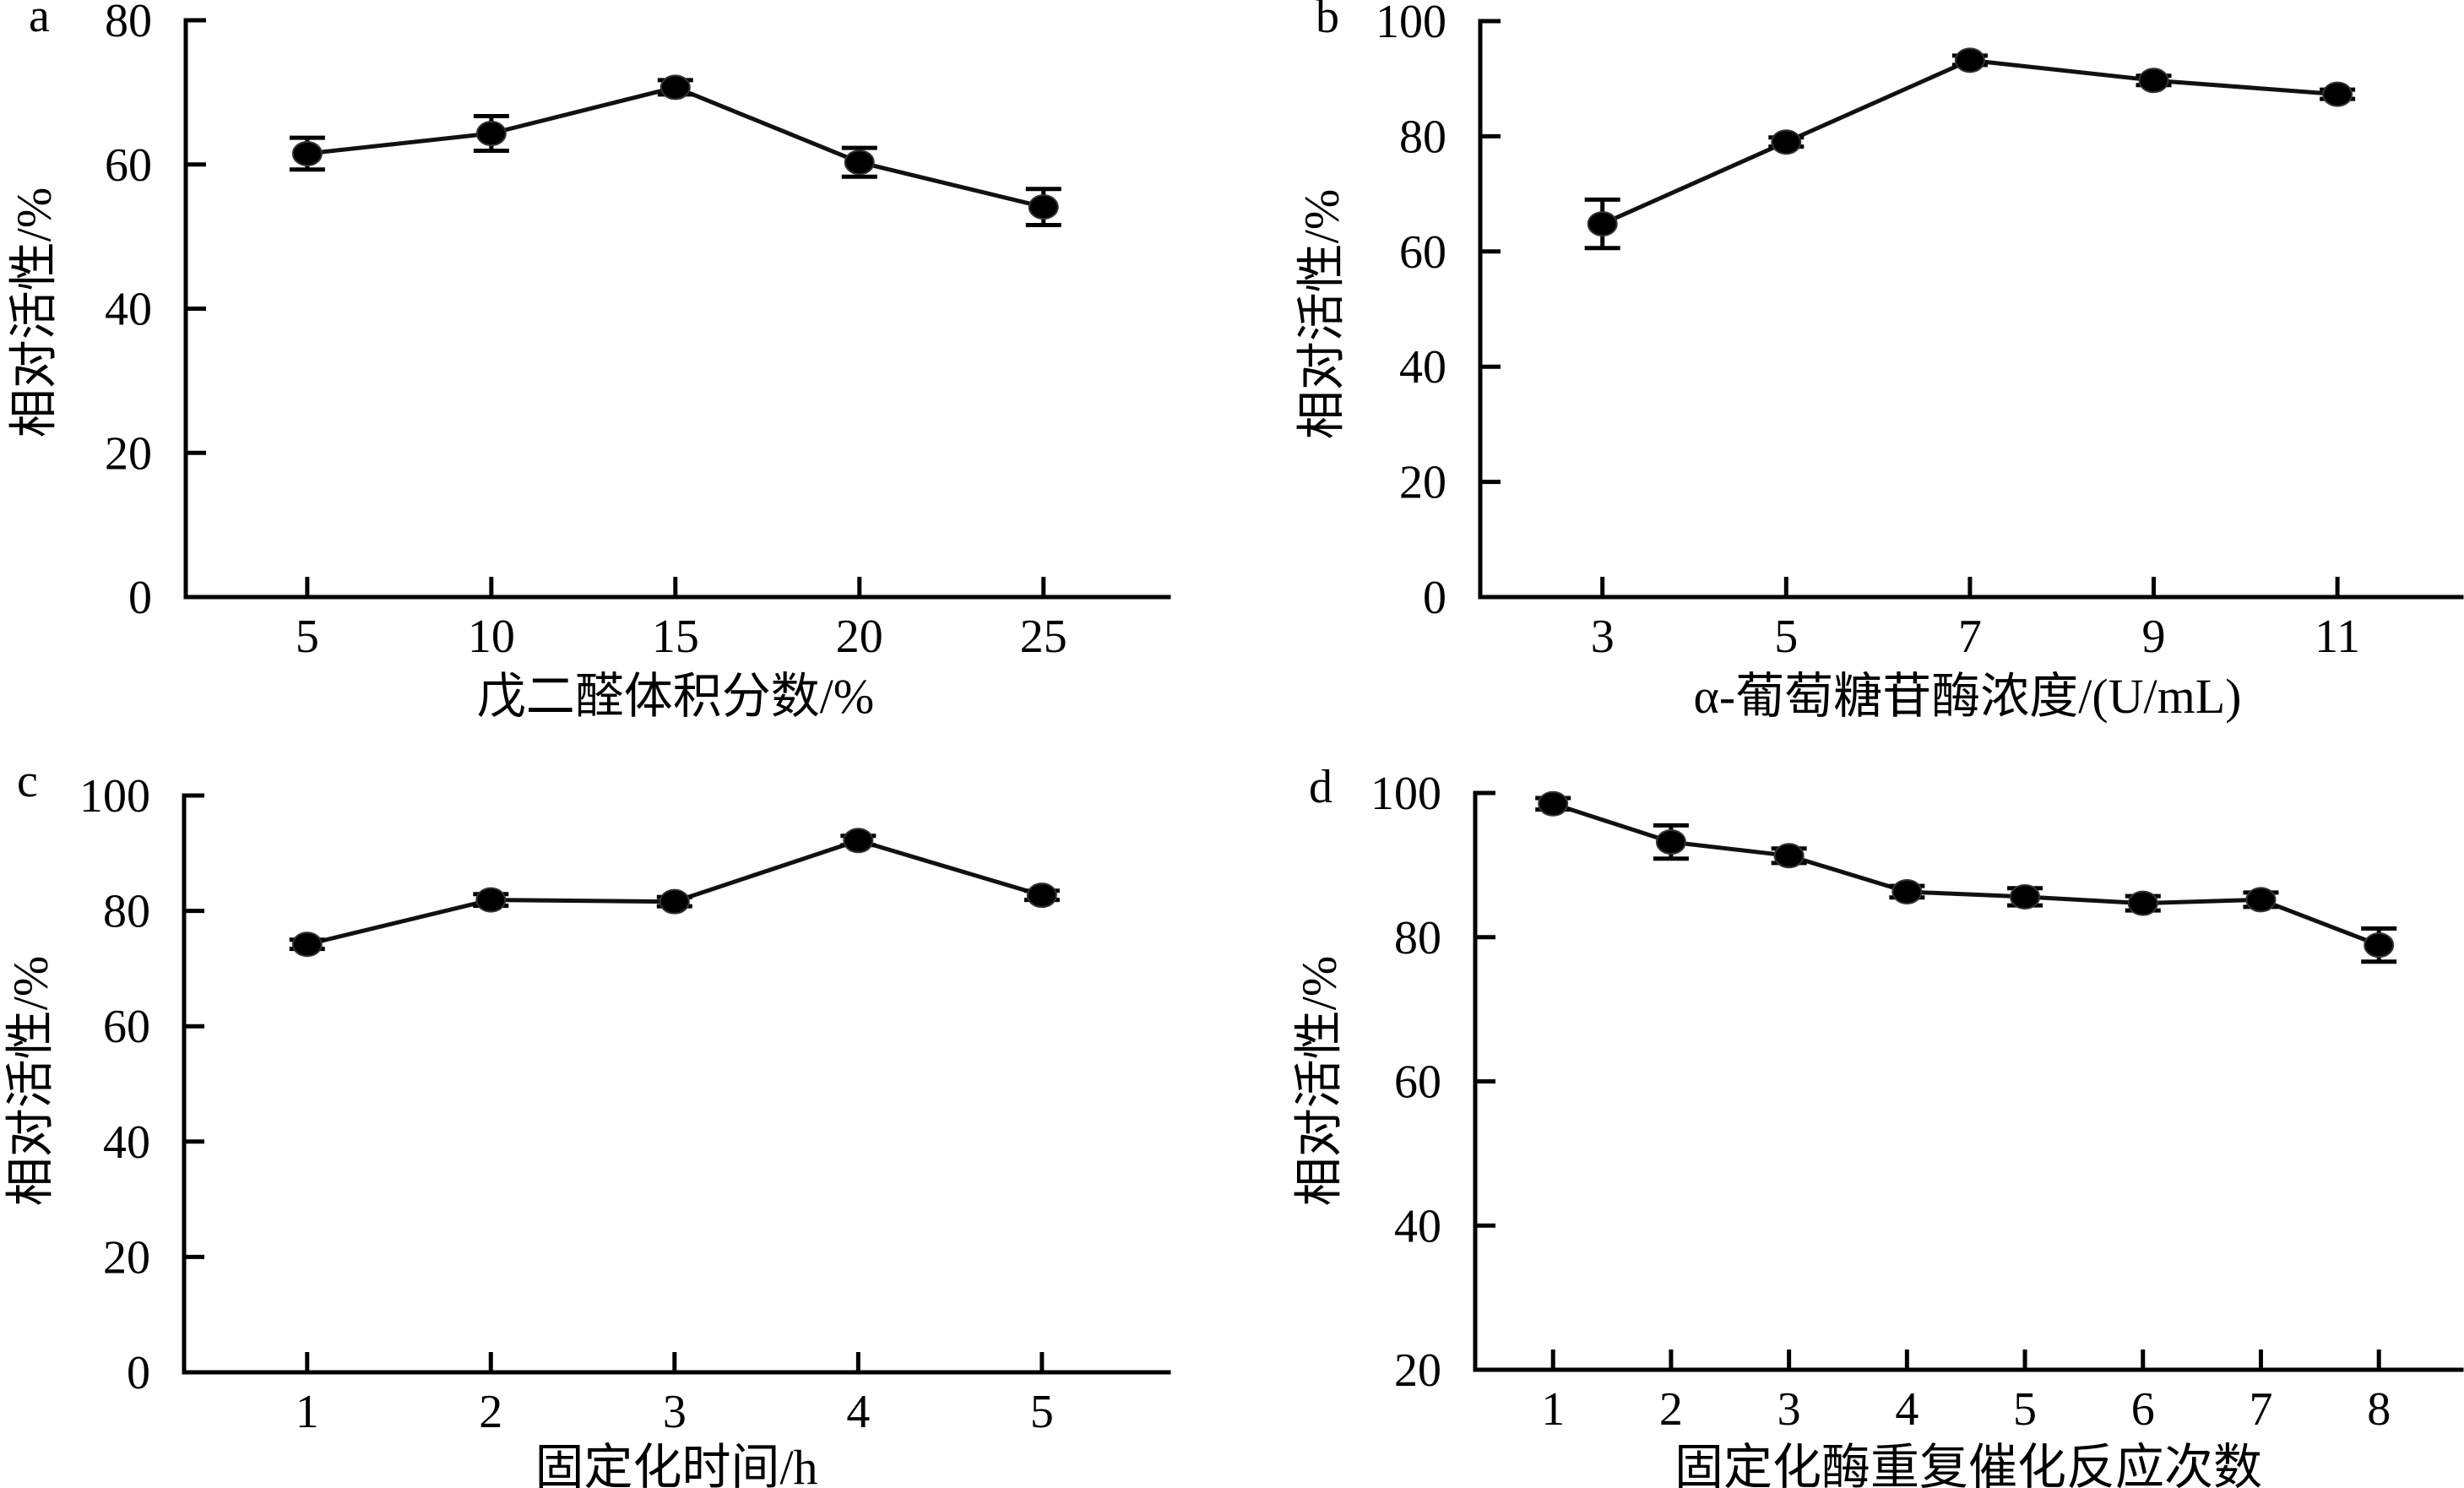 The height and width of the screenshot is (1488, 2464). What do you see at coordinates (2143, 1409) in the screenshot?
I see `x-tick-label: 6` at bounding box center [2143, 1409].